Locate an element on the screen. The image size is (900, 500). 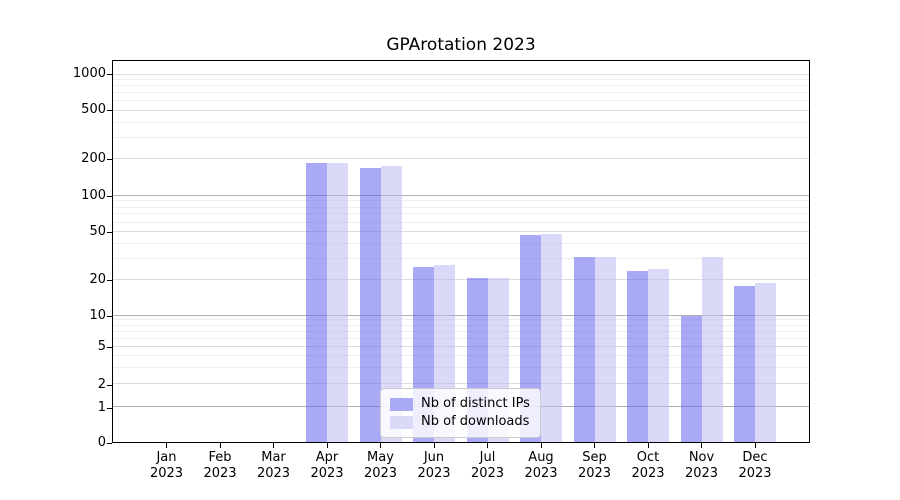
x-tick-label: Nov 2023 is located at coordinates (702, 466).